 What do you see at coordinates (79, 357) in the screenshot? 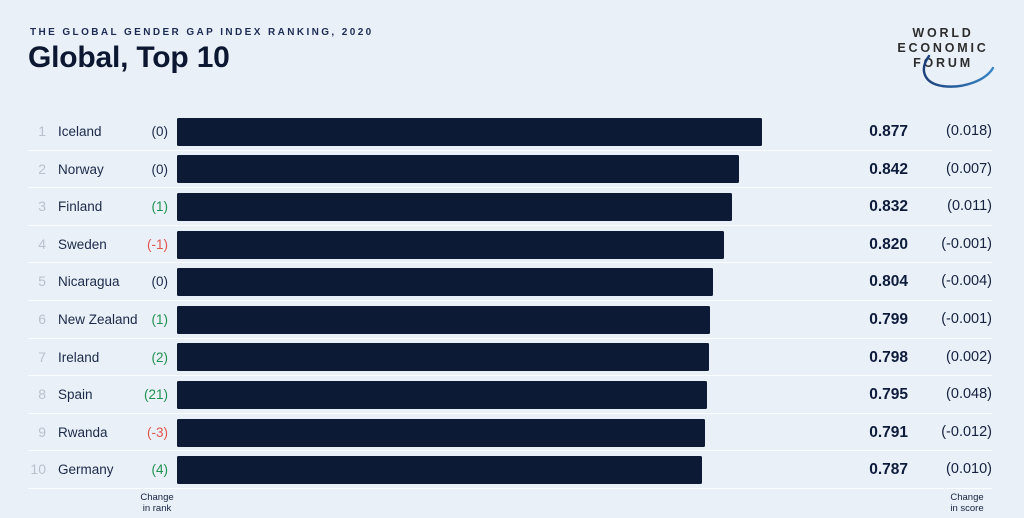
I see `country-label: Ireland` at bounding box center [79, 357].